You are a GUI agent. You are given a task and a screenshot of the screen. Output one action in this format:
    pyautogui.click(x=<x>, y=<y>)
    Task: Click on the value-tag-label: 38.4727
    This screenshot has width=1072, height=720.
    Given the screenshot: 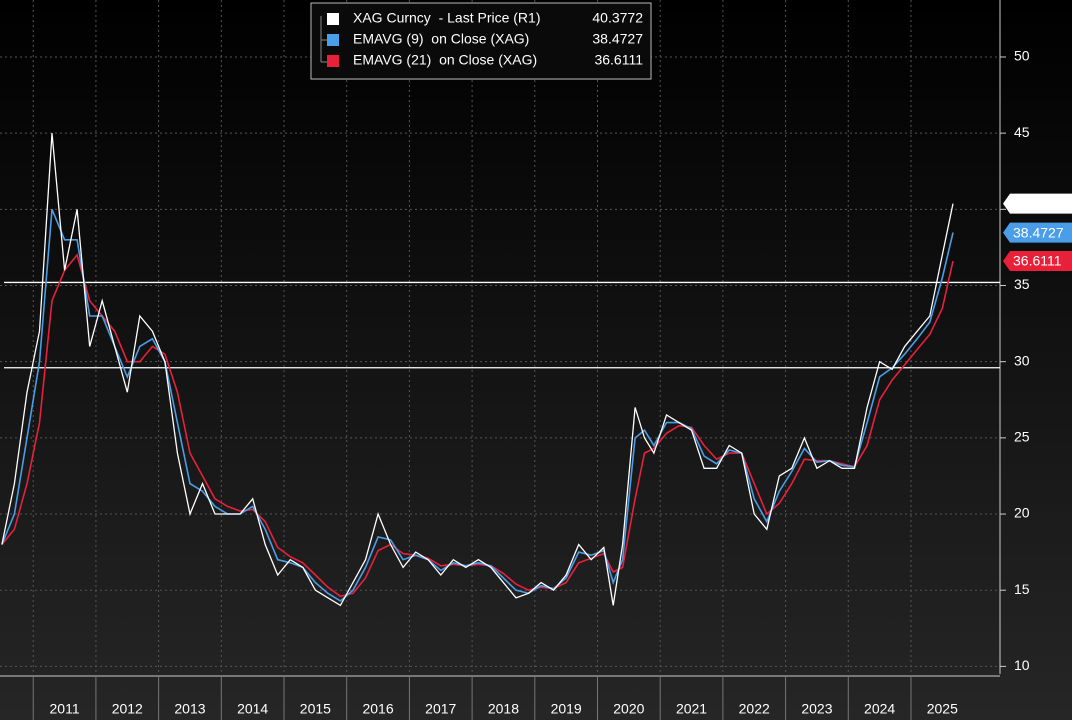 What is the action you would take?
    pyautogui.click(x=1038, y=232)
    